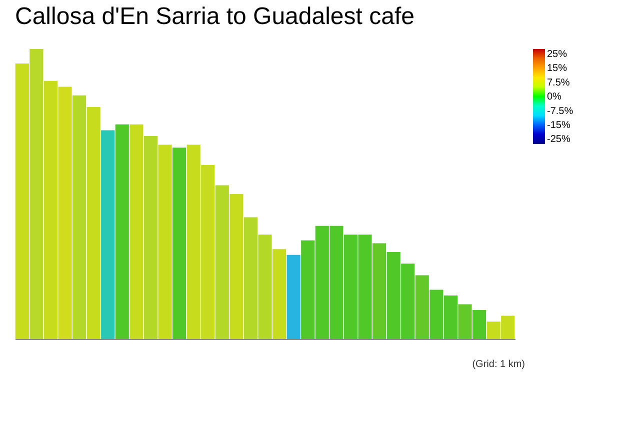 The image size is (635, 425). I want to click on color-bar-label: 7.5%, so click(558, 82).